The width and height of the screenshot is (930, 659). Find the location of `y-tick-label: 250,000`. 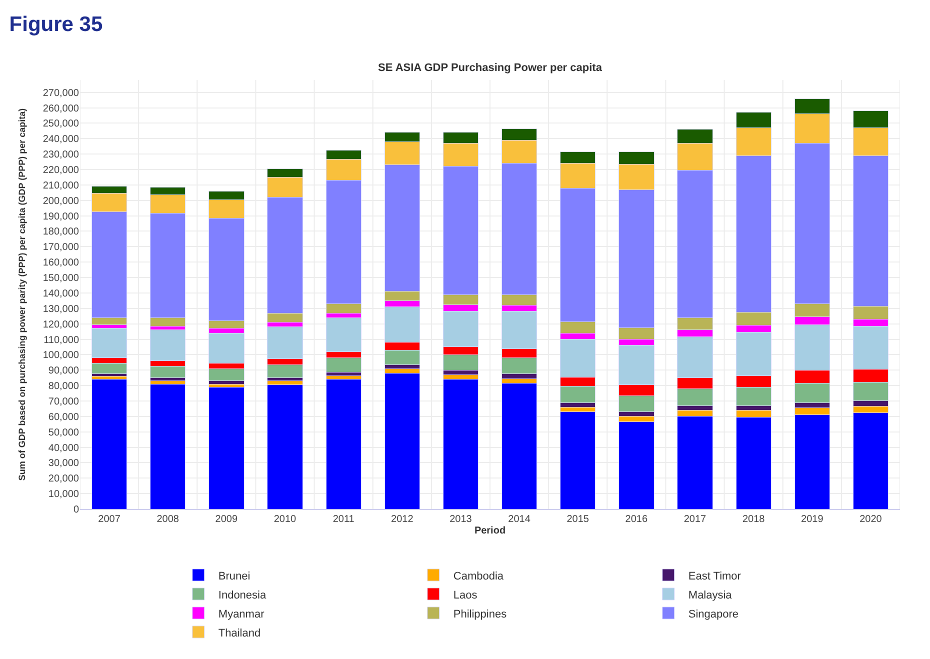

y-tick-label: 250,000 is located at coordinates (61, 124).